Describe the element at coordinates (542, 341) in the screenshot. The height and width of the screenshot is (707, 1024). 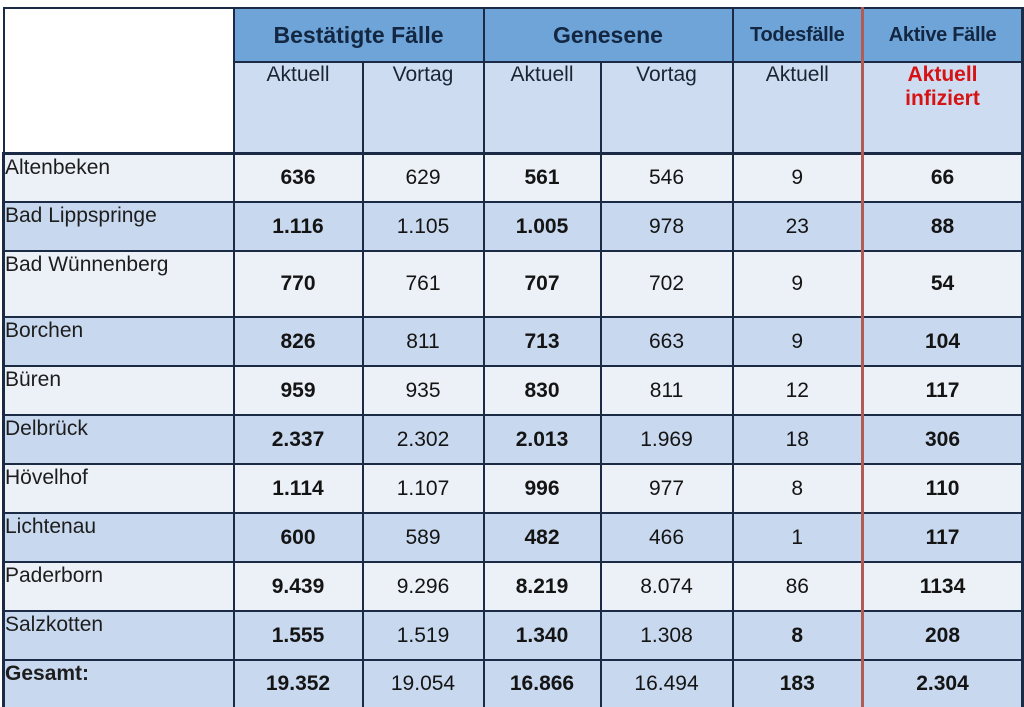
I see `cell-genesene-aktuell: 713` at that location.